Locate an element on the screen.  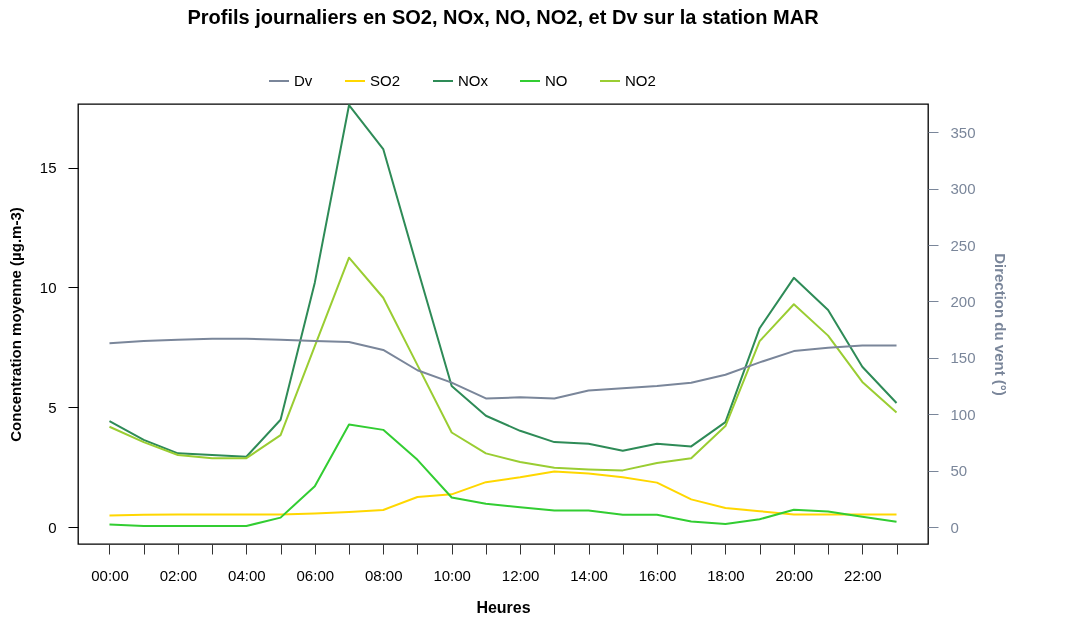
x-tick-label: 08:00 is located at coordinates (383, 575).